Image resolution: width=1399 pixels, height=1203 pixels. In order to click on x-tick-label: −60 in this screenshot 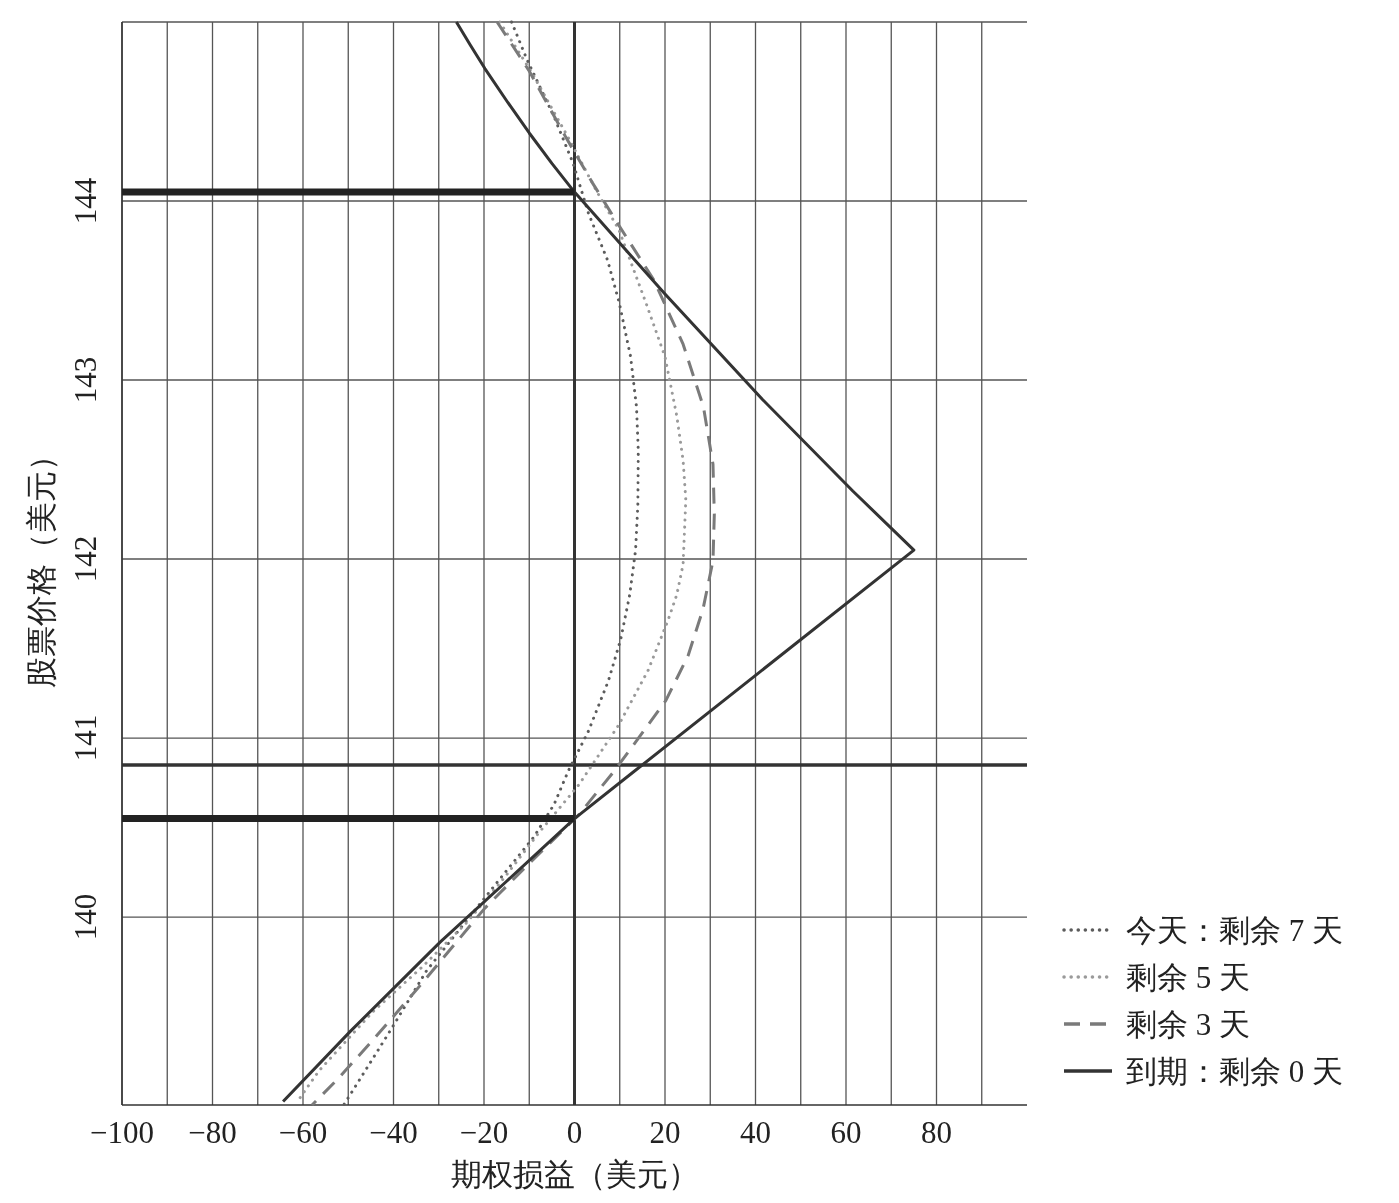, I will do `click(303, 1132)`.